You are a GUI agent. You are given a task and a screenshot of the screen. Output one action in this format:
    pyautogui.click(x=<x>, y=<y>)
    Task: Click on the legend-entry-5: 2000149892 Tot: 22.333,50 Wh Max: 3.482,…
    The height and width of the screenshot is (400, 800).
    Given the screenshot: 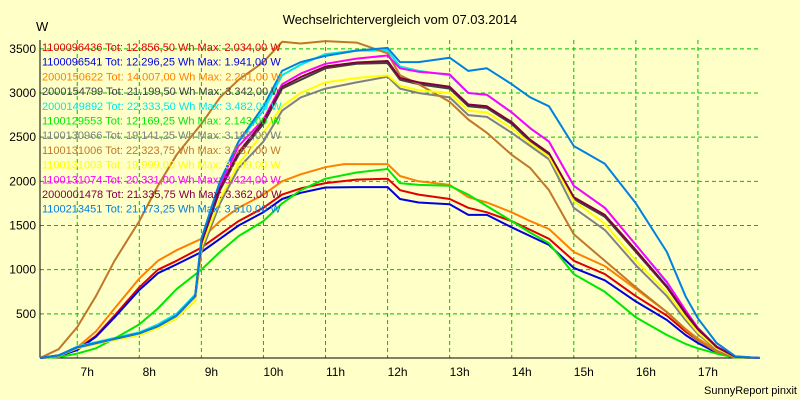 What is the action you would take?
    pyautogui.click(x=162, y=107)
    